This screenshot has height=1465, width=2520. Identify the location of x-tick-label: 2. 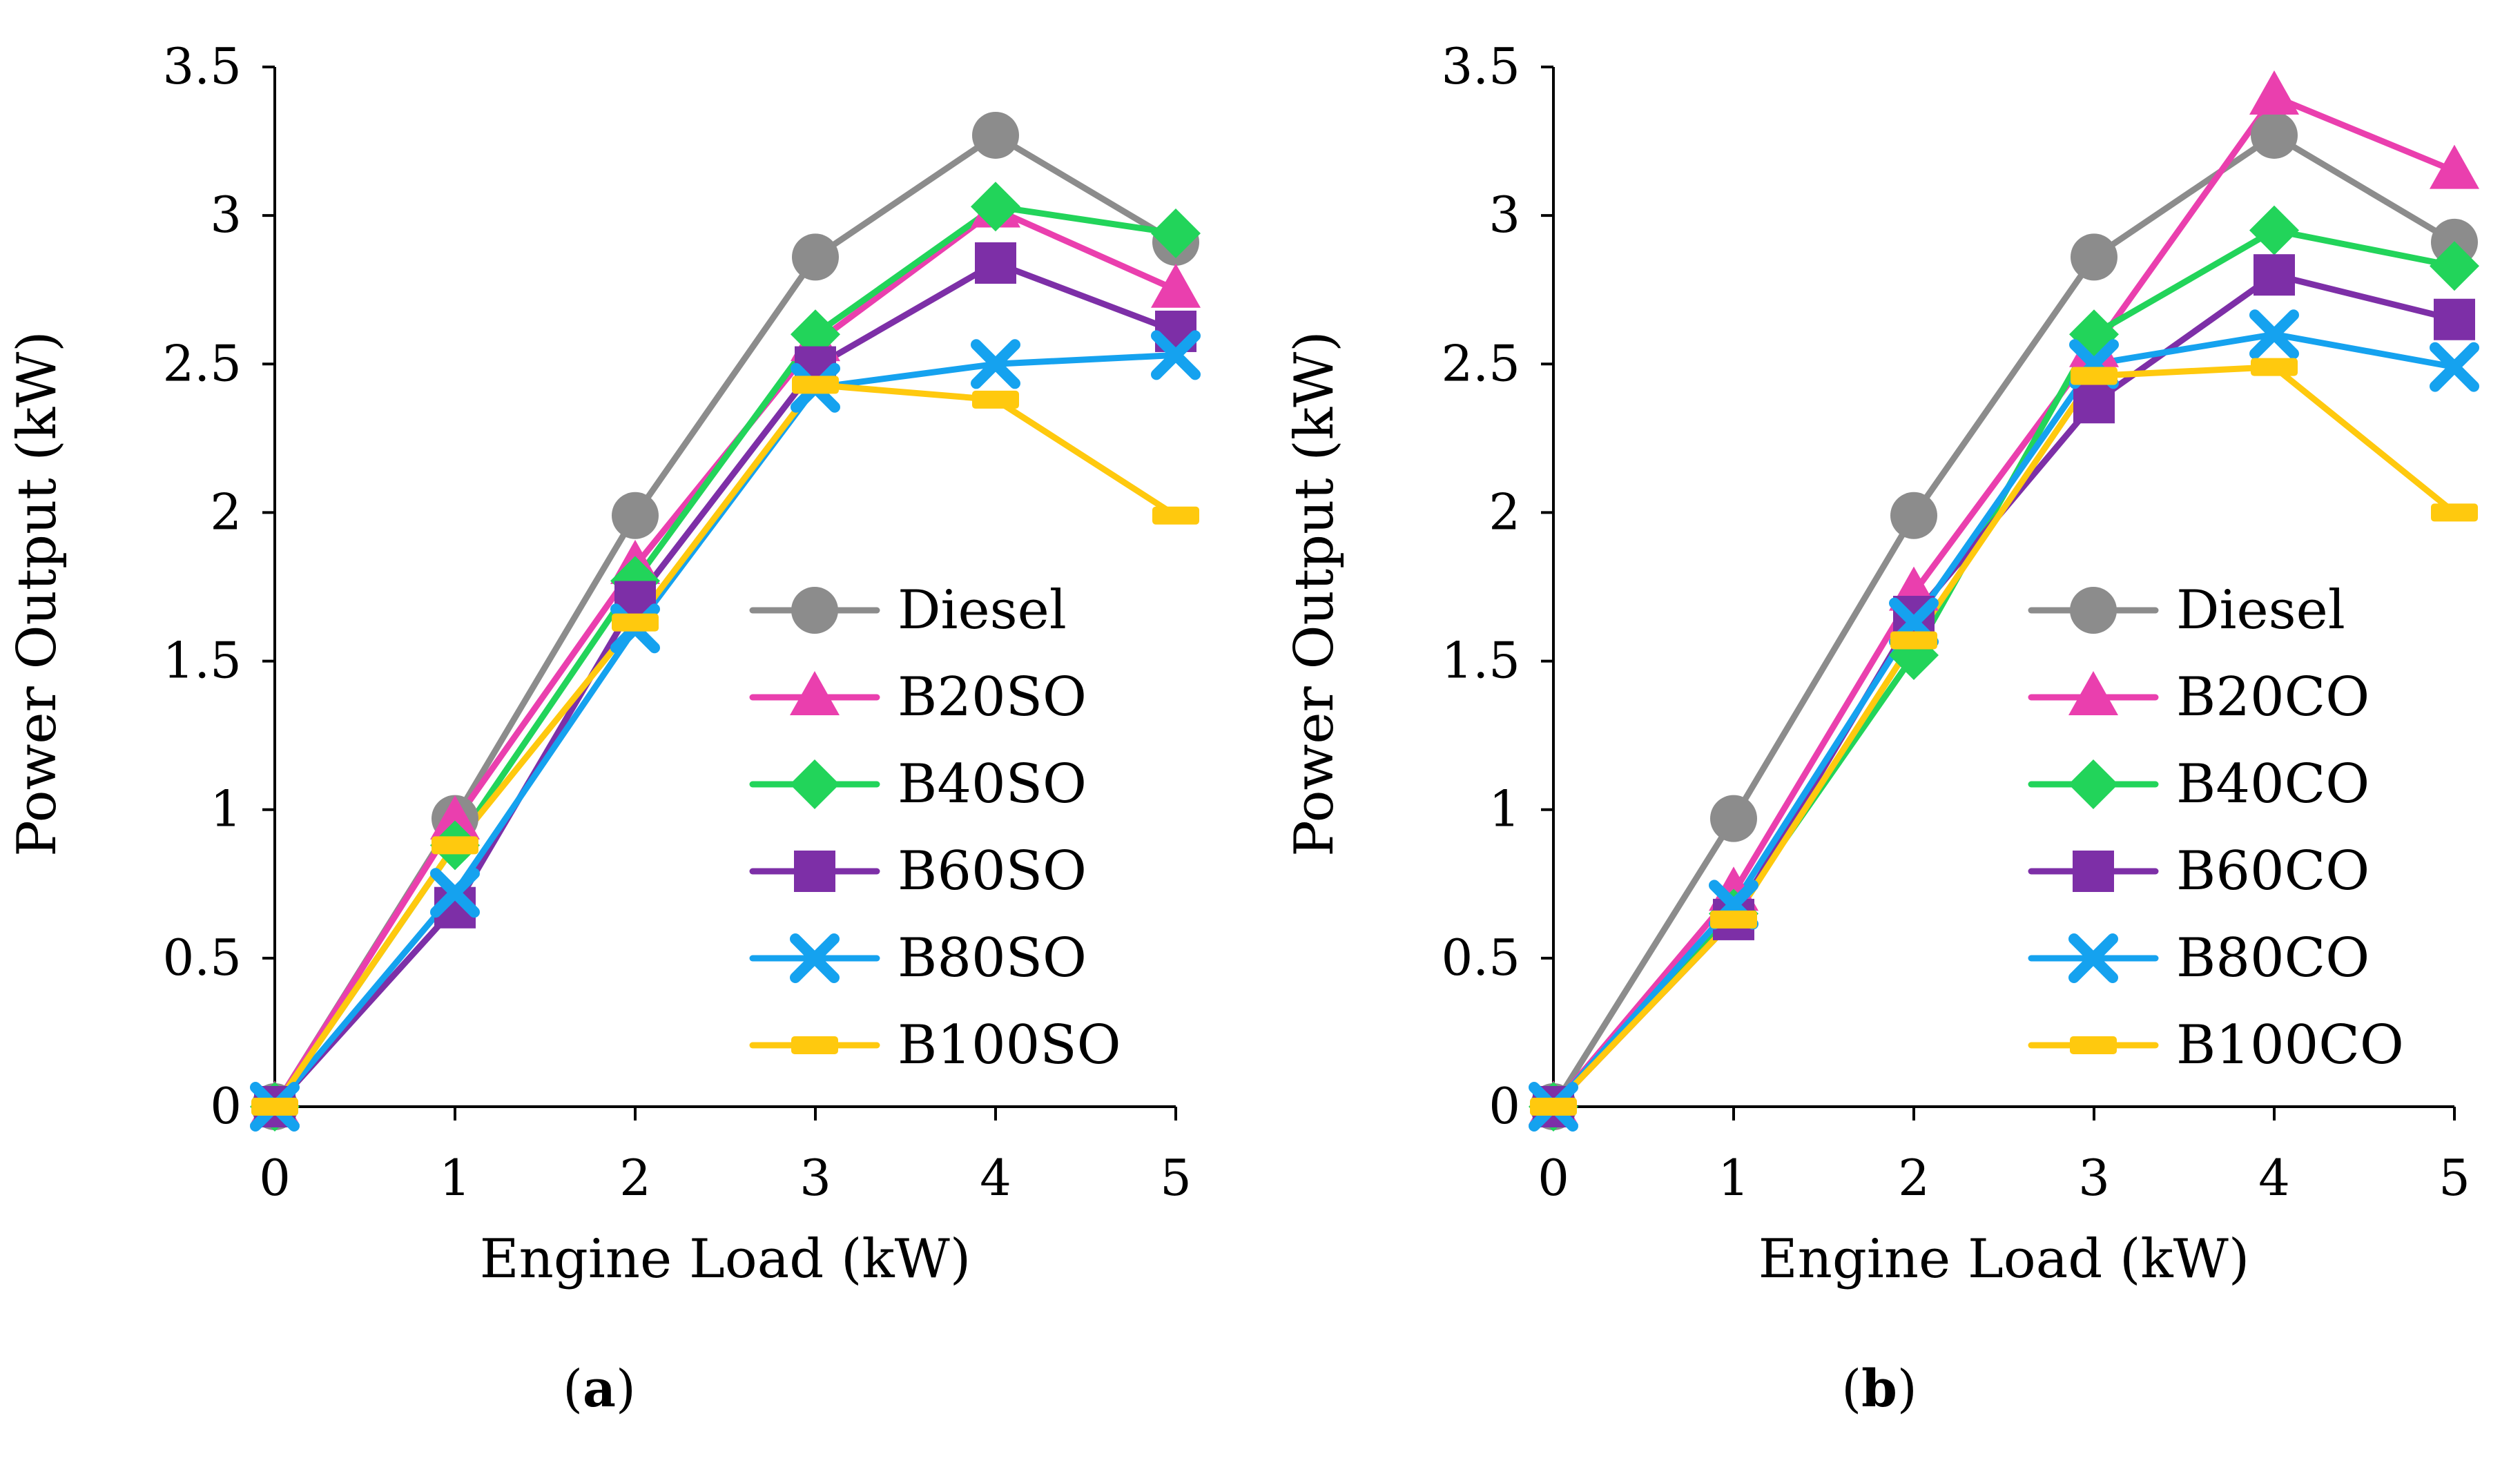
(1914, 1178).